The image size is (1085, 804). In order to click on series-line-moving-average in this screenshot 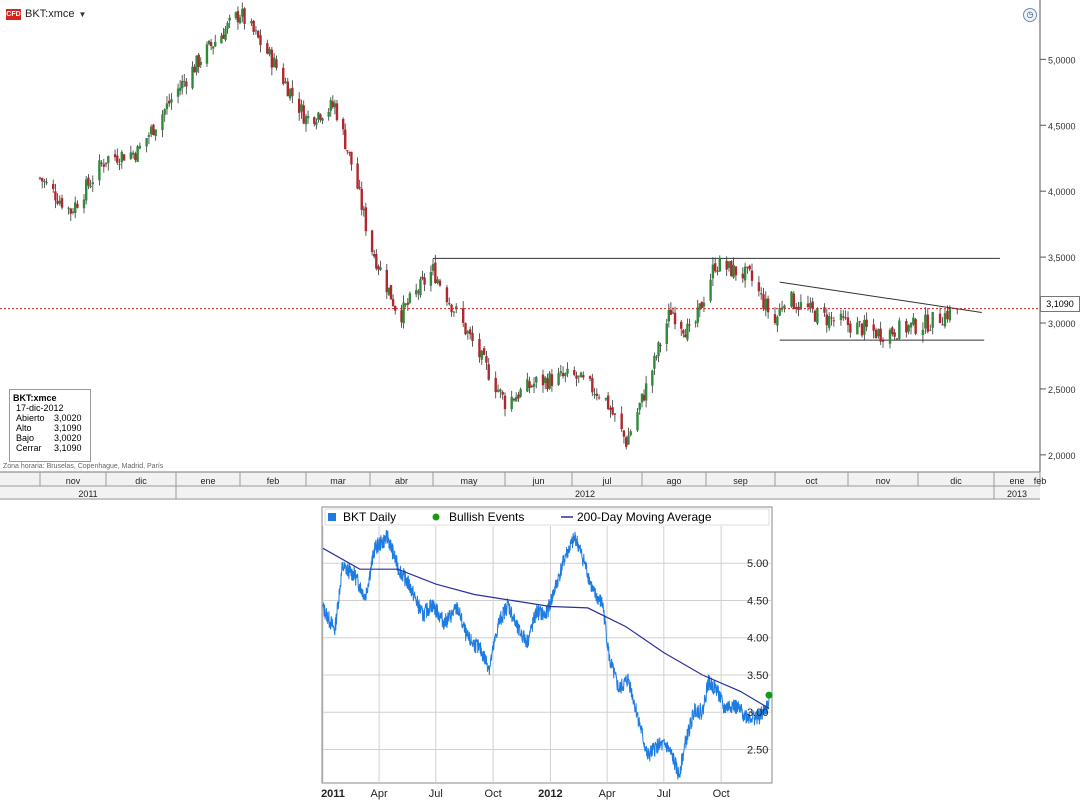, I will do `click(546, 628)`.